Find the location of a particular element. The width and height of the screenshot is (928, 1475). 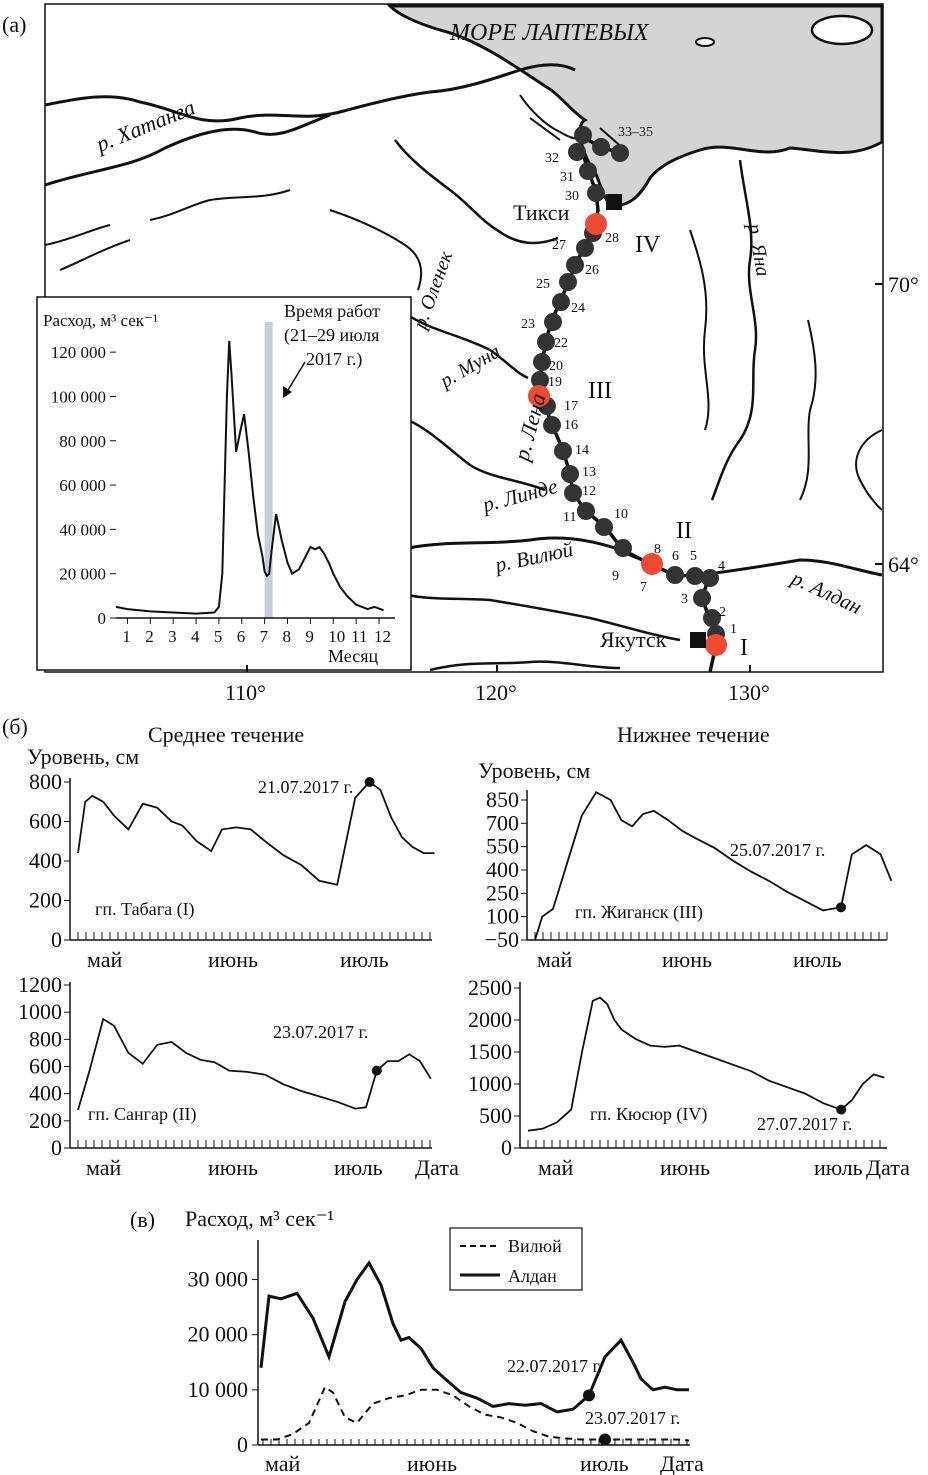

x-axis-label: Месяц is located at coordinates (353, 656).